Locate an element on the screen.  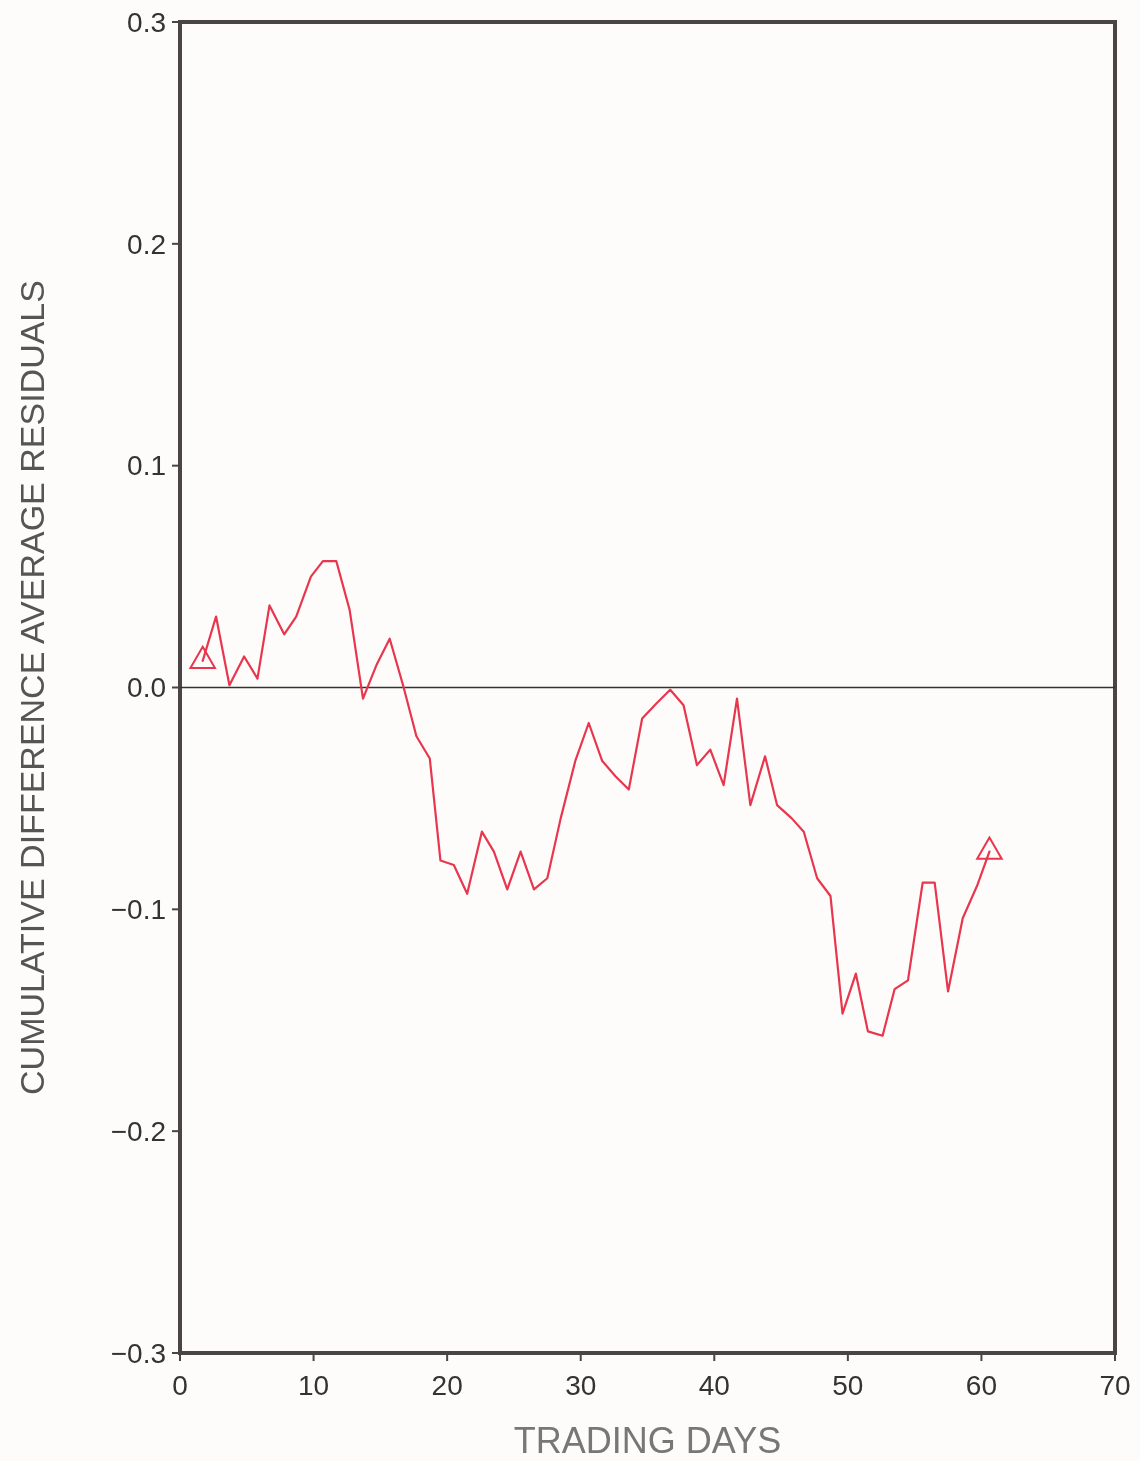
x-tick-label: 30 is located at coordinates (581, 1385).